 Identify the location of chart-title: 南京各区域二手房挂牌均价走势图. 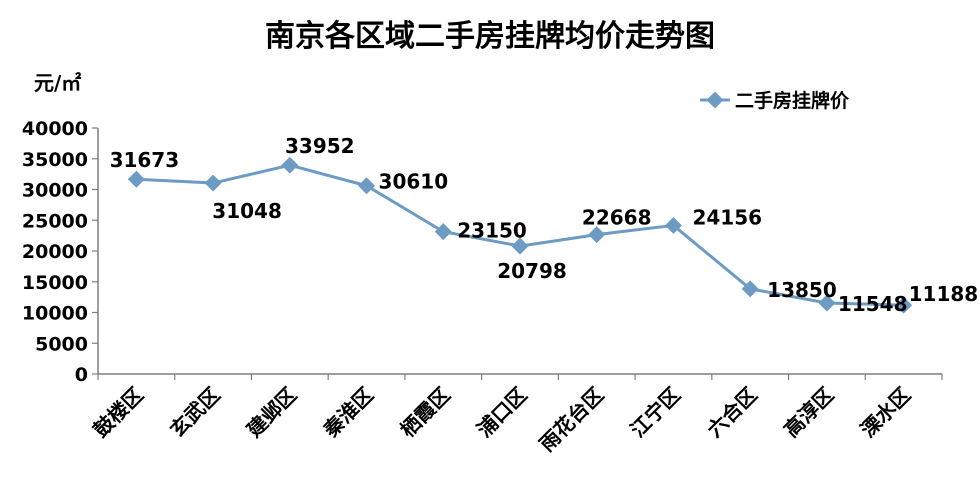
(490, 36).